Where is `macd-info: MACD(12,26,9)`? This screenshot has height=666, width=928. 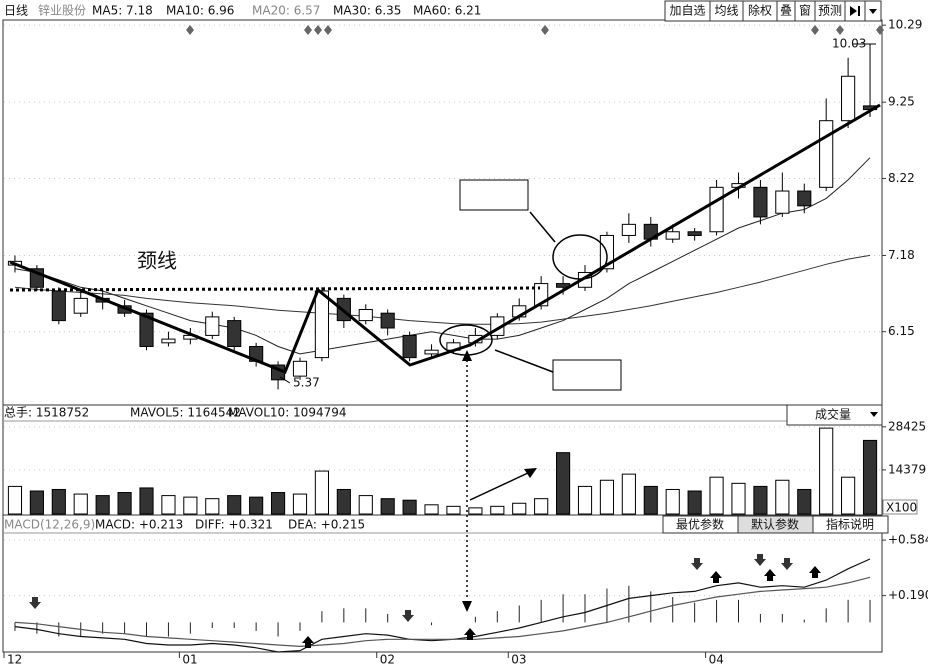 macd-info: MACD(12,26,9) is located at coordinates (49, 525).